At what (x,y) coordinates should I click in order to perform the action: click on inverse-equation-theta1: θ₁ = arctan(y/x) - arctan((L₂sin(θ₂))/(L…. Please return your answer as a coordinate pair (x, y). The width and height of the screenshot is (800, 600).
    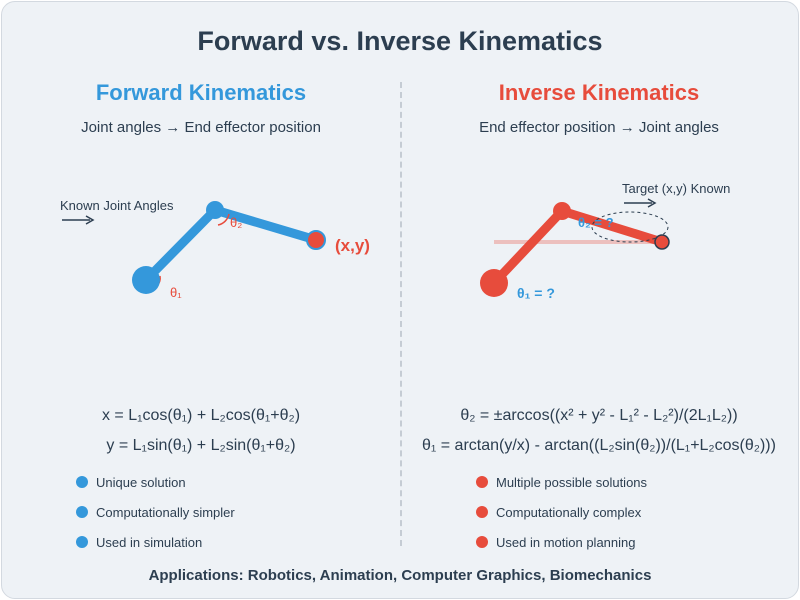
    Looking at the image, I should click on (599, 445).